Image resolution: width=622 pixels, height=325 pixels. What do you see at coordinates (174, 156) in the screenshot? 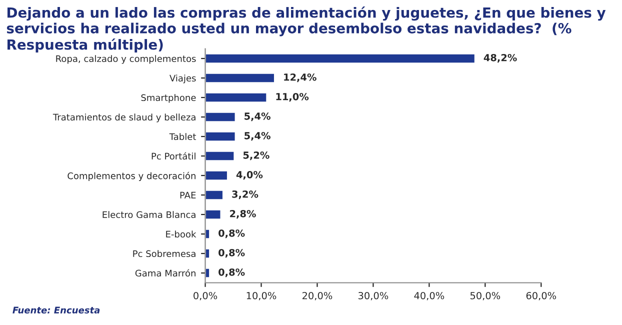
I see `y-tick-label: Pc Portátil` at bounding box center [174, 156].